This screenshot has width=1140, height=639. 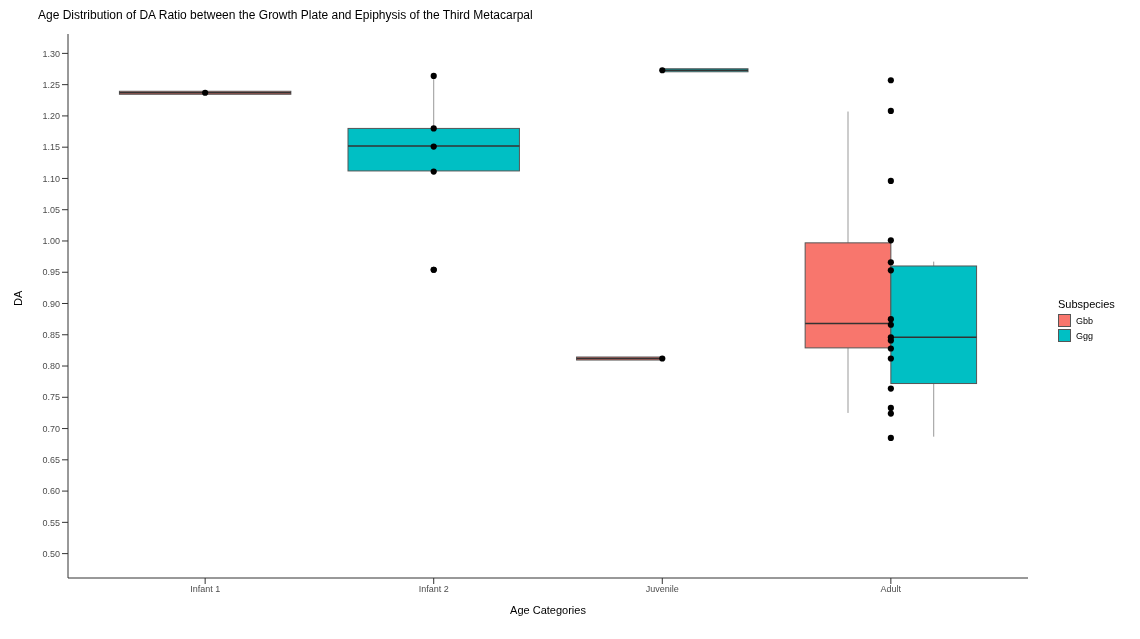 What do you see at coordinates (51, 522) in the screenshot?
I see `y-tick-label: 0.55` at bounding box center [51, 522].